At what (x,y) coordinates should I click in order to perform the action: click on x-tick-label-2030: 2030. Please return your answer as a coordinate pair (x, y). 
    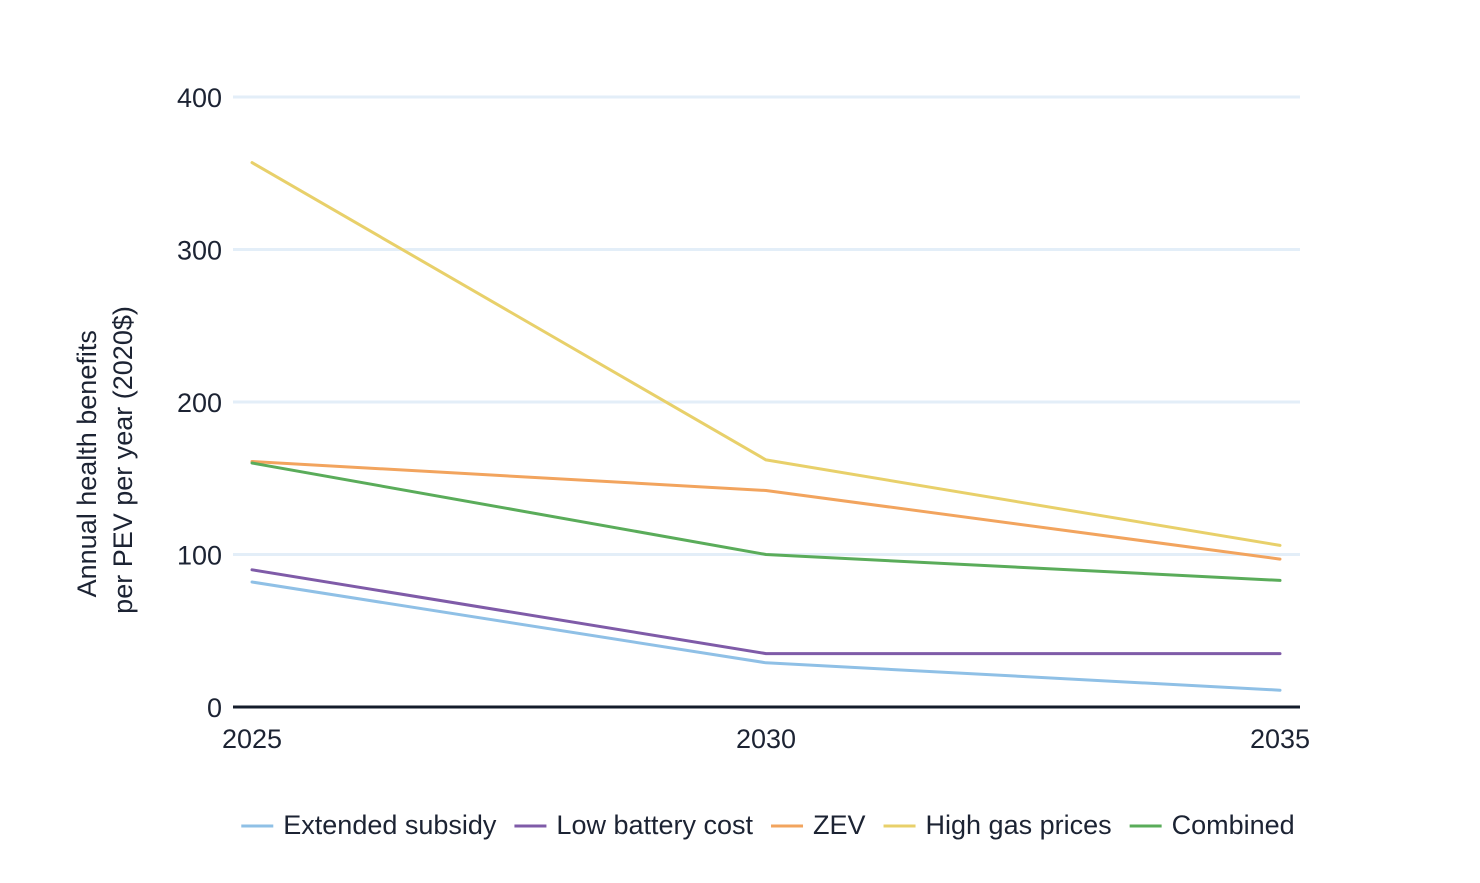
    Looking at the image, I should click on (766, 739).